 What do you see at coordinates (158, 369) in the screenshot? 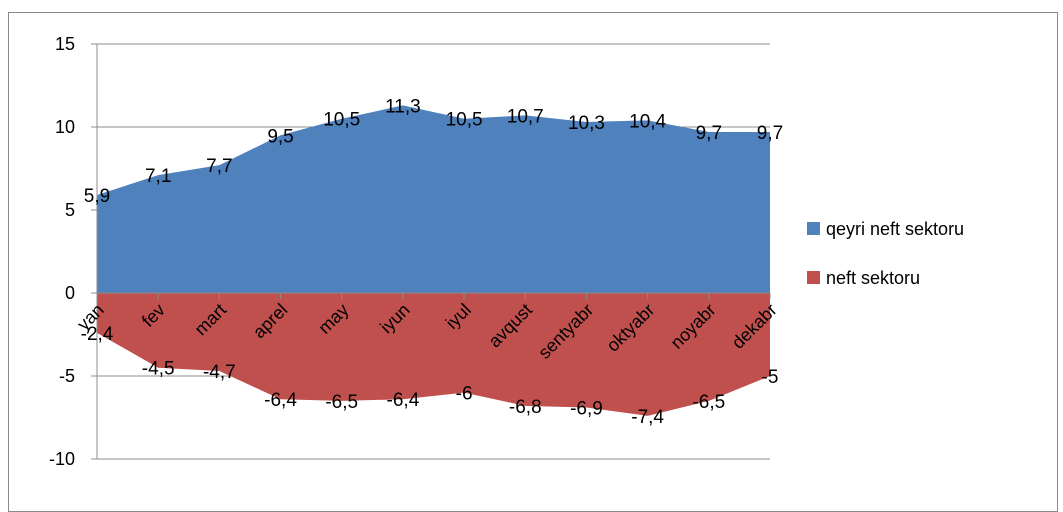
I see `data-label-neft: -4,5` at bounding box center [158, 369].